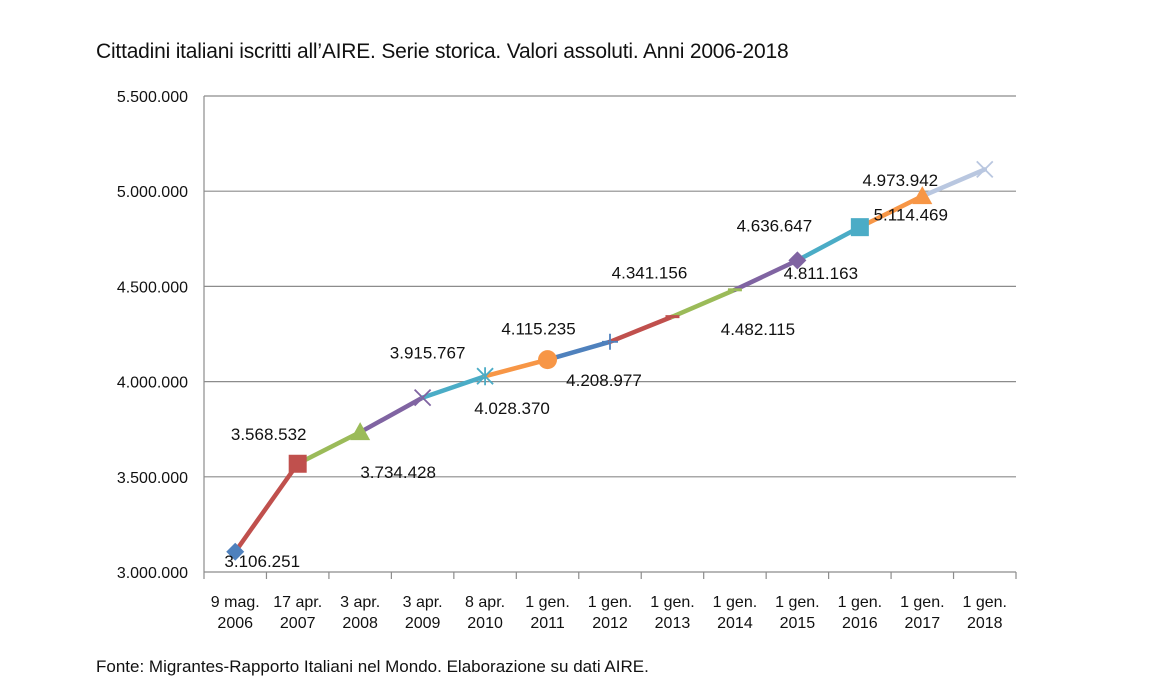 This screenshot has width=1162, height=700. I want to click on data-label: 3.734.428, so click(398, 472).